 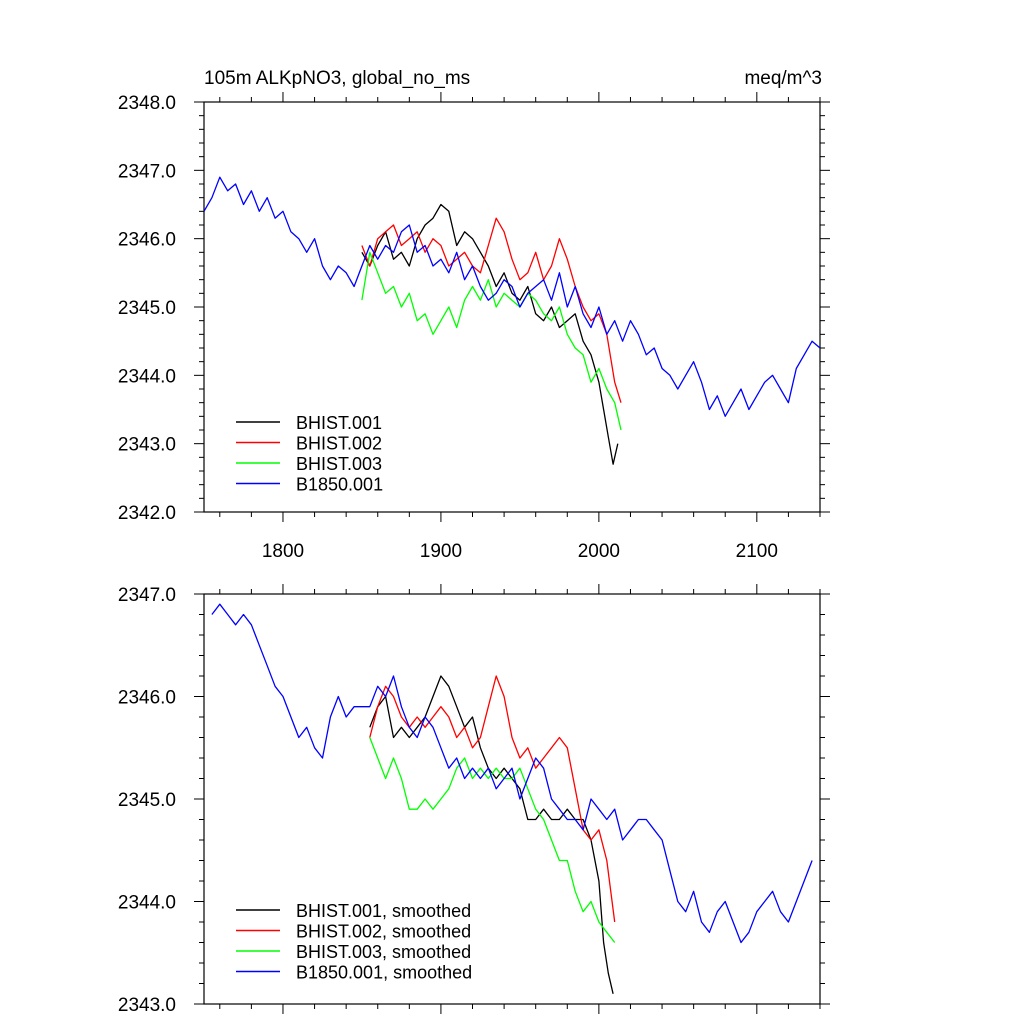 What do you see at coordinates (492, 840) in the screenshot?
I see `bottom-series-bhist-003-smoothed` at bounding box center [492, 840].